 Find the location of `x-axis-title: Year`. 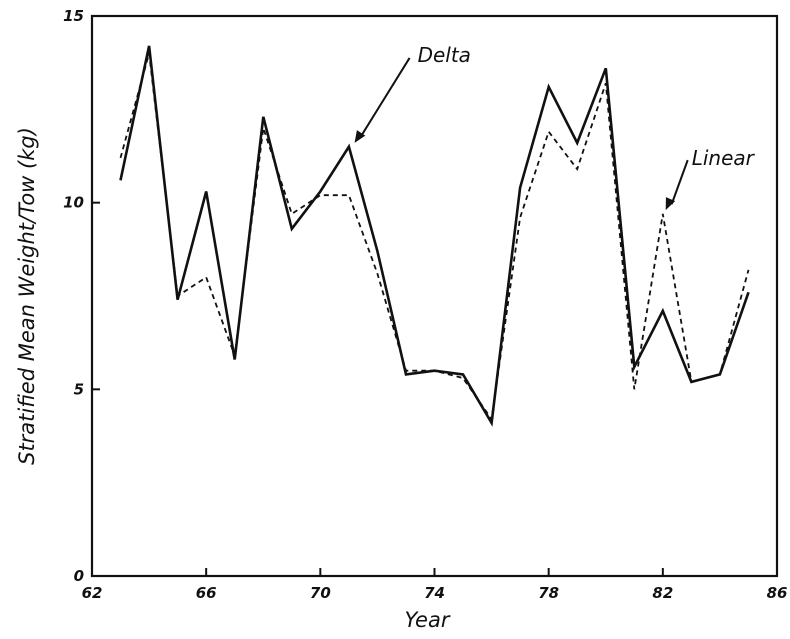

x-axis-title: Year is located at coordinates (428, 620).